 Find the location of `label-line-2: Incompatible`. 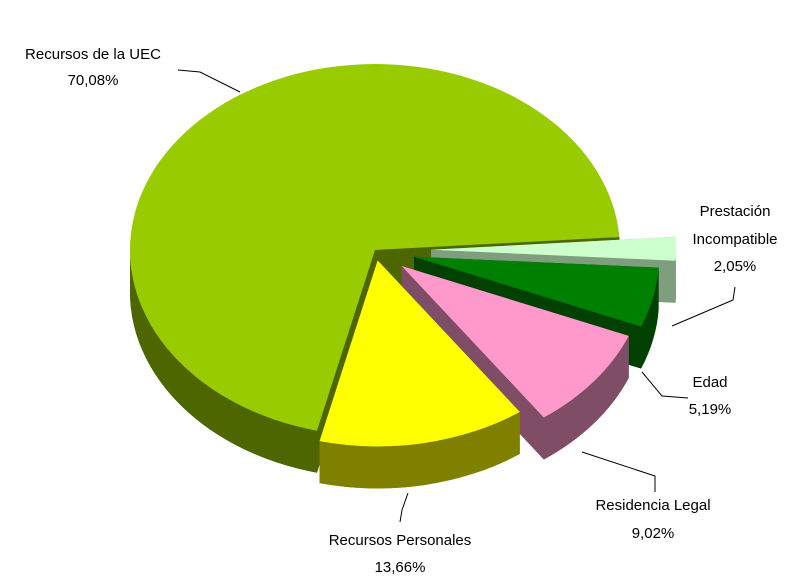

label-line-2: Incompatible is located at coordinates (734, 239).